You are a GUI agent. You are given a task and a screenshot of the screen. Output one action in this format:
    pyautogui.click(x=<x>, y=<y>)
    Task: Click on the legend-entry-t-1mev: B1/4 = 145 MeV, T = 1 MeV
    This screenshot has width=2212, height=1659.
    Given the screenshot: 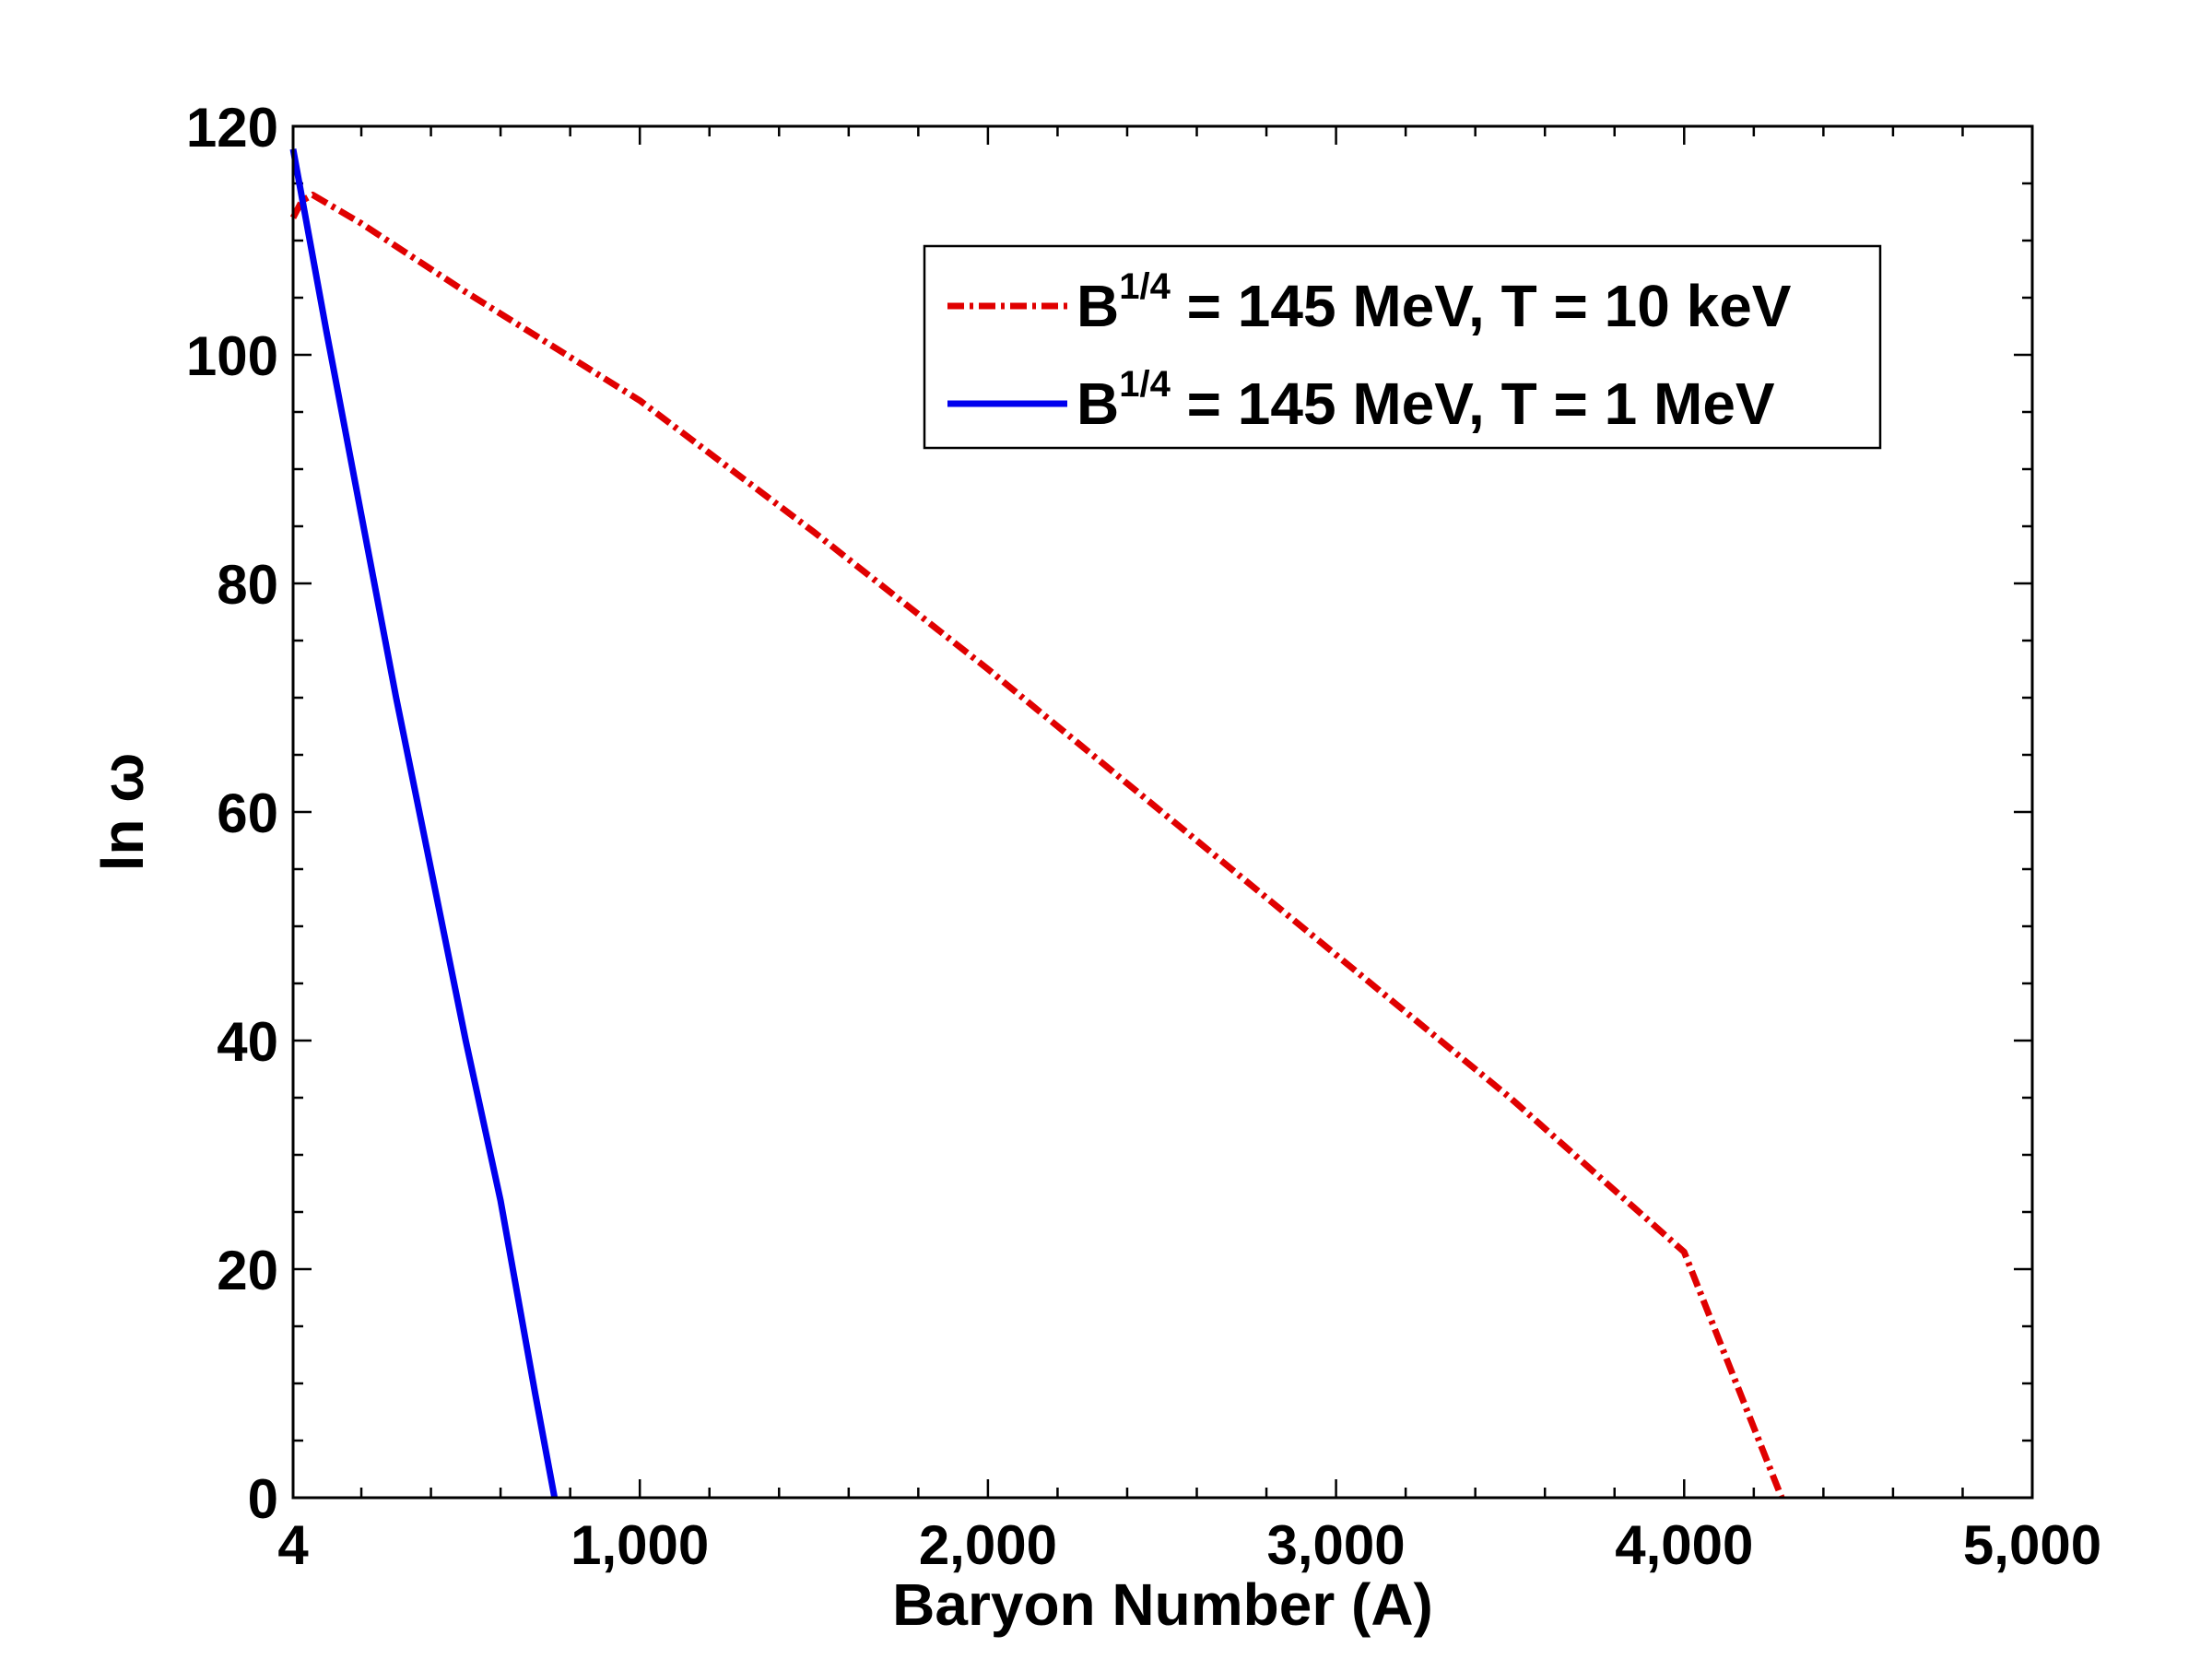 What is the action you would take?
    pyautogui.click(x=1426, y=400)
    